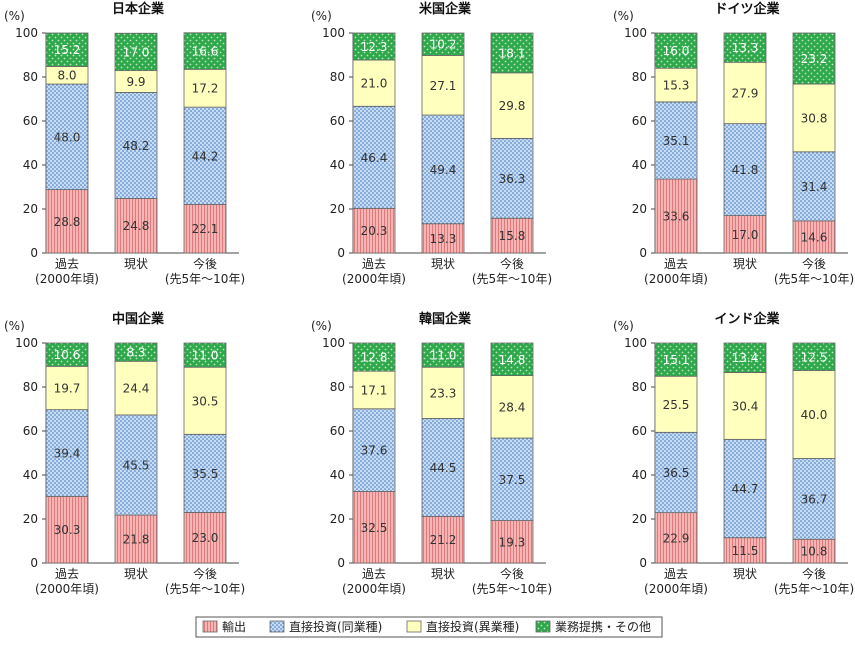  What do you see at coordinates (814, 499) in the screenshot?
I see `data-label: 36.7` at bounding box center [814, 499].